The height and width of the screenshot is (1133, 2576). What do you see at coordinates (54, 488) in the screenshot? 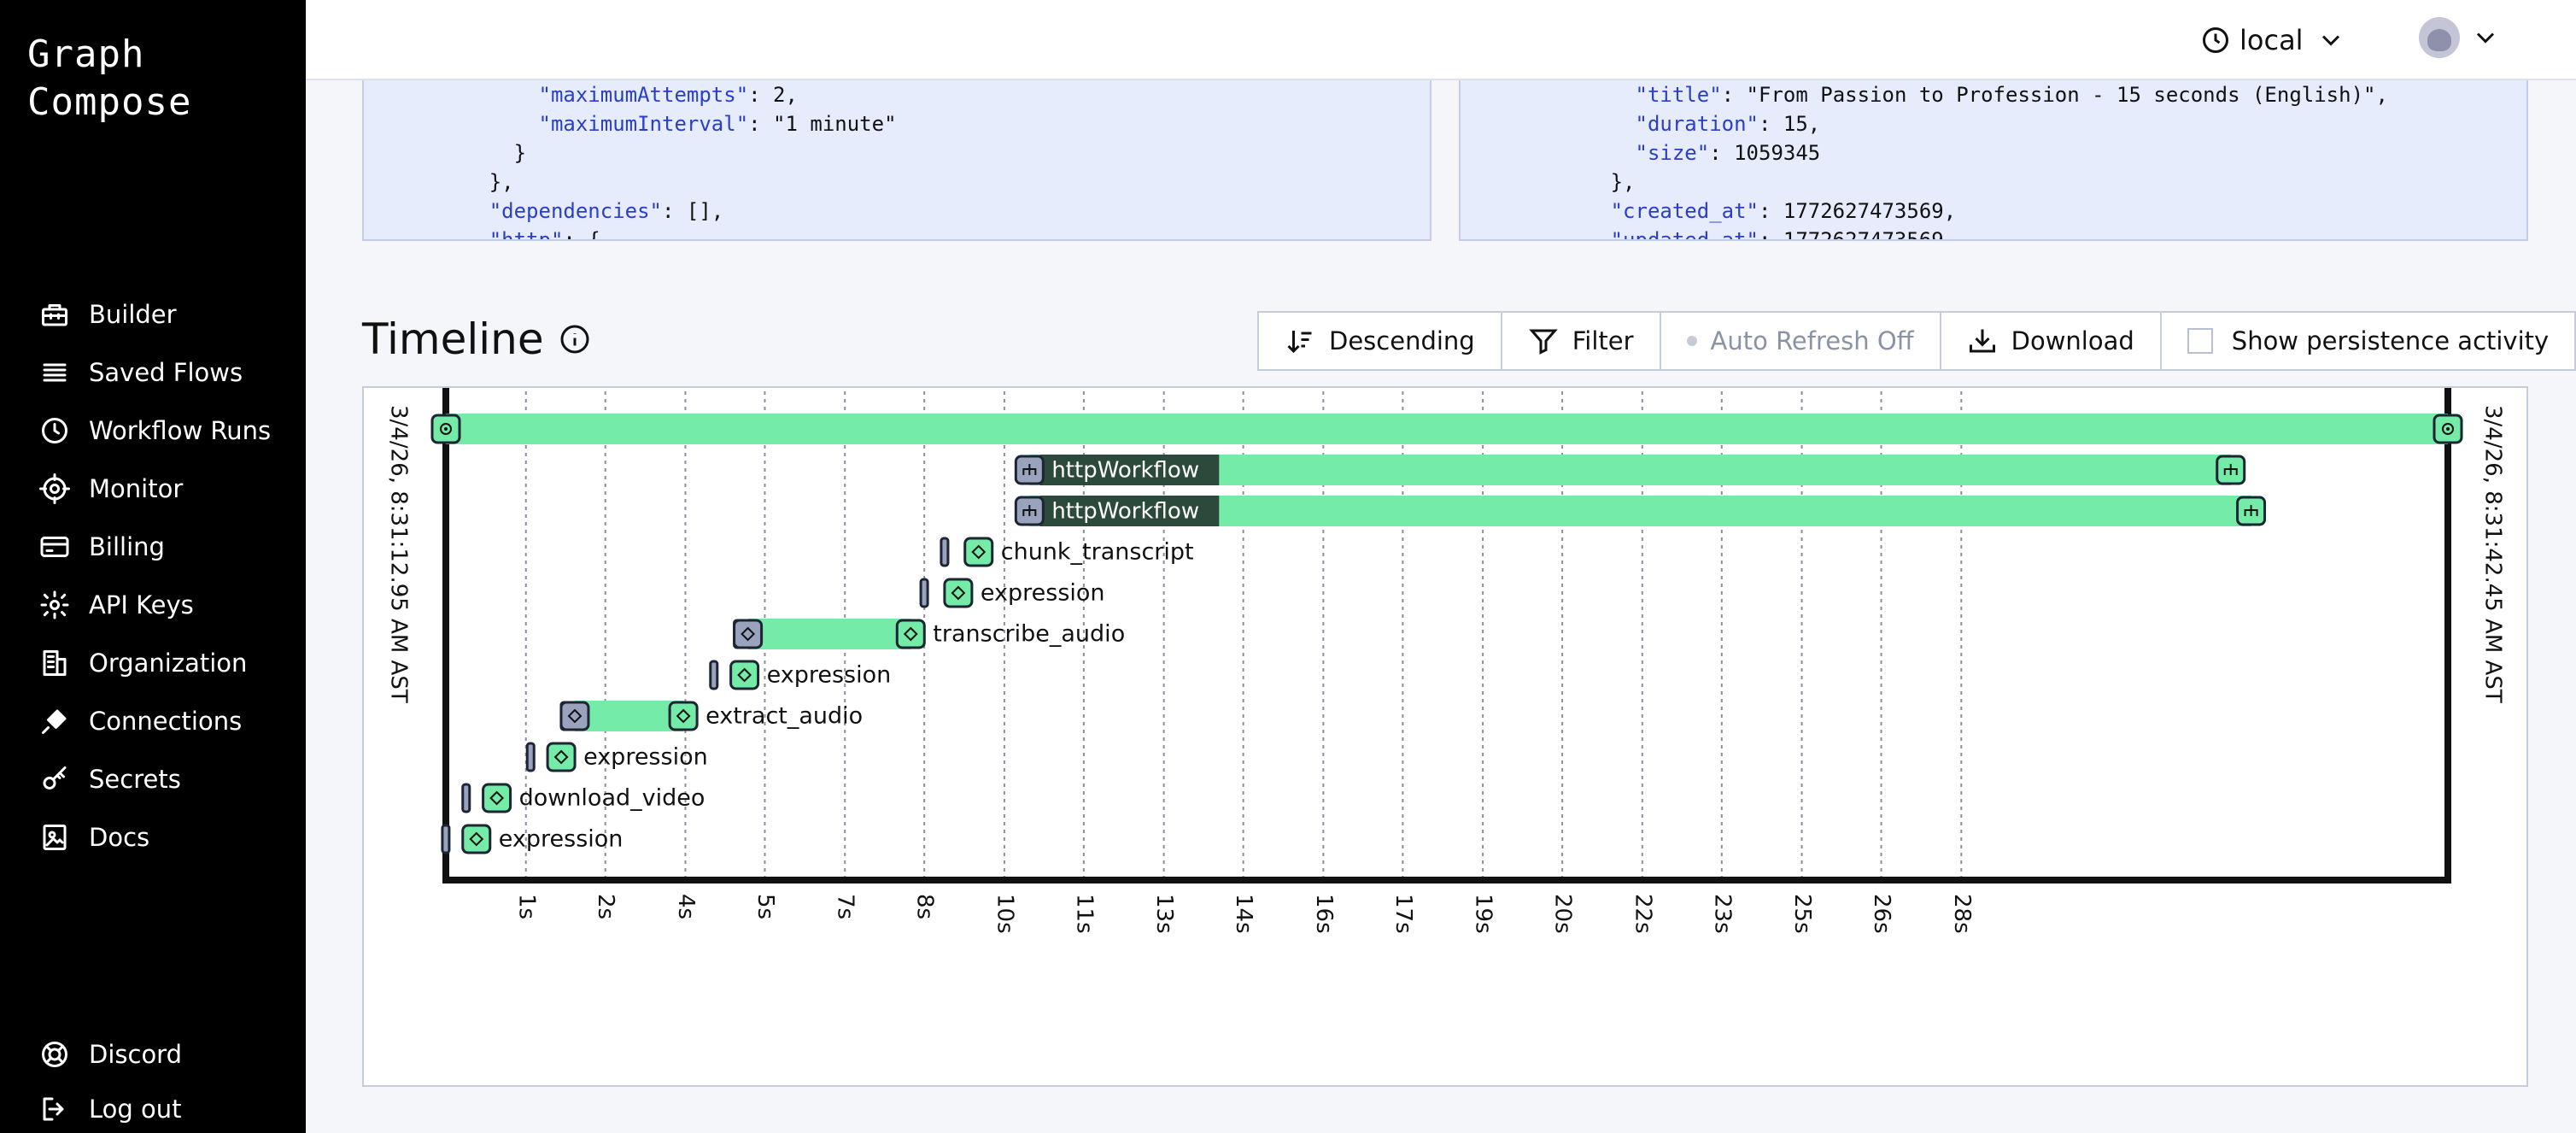
I see `target-icon` at bounding box center [54, 488].